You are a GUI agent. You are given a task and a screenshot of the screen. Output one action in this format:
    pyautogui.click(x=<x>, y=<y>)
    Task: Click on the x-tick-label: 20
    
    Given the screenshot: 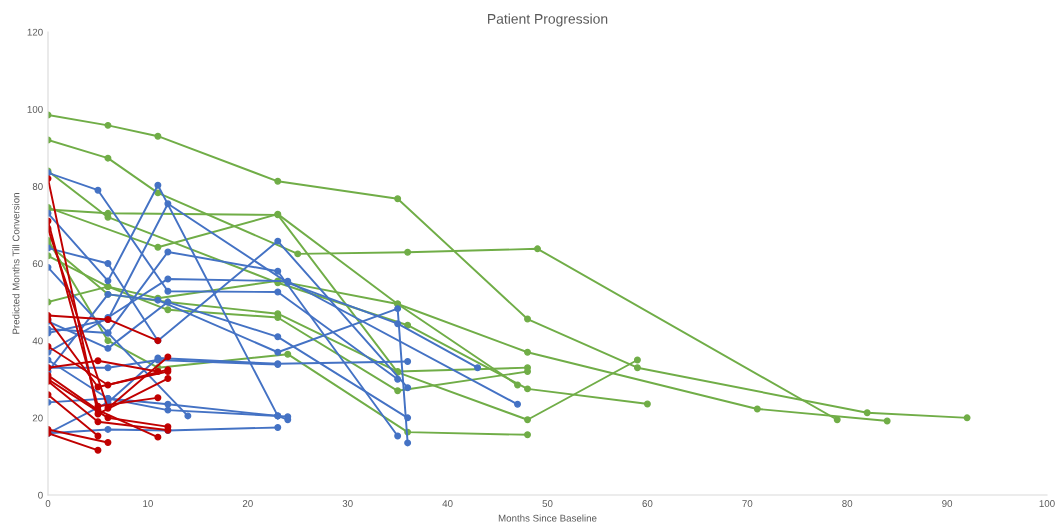 What is the action you would take?
    pyautogui.click(x=247, y=503)
    